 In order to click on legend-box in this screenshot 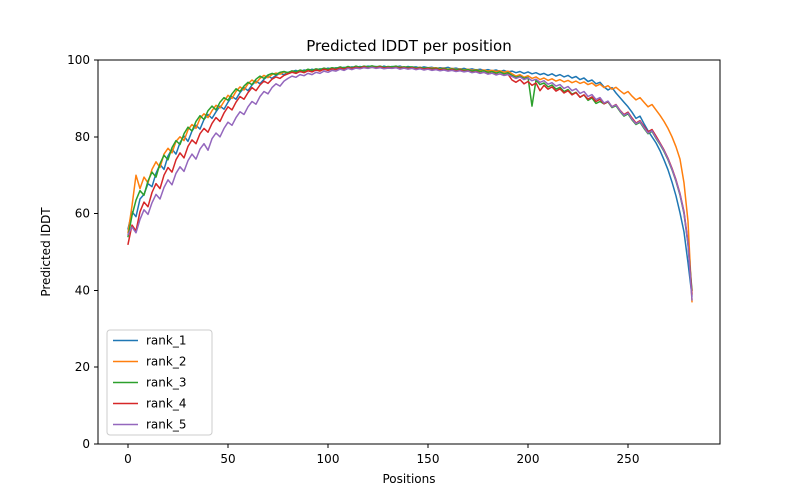, I will do `click(159, 382)`.